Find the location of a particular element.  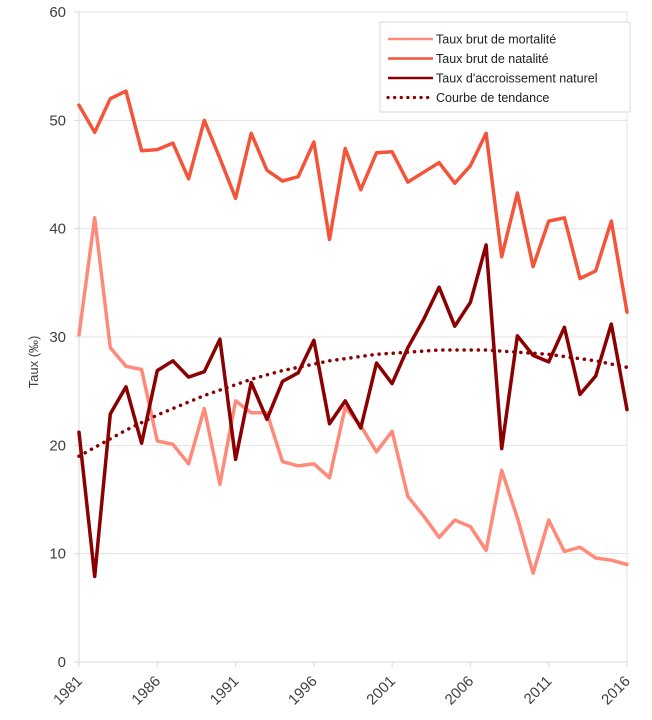

x-tick-label: 1986 is located at coordinates (146, 691).